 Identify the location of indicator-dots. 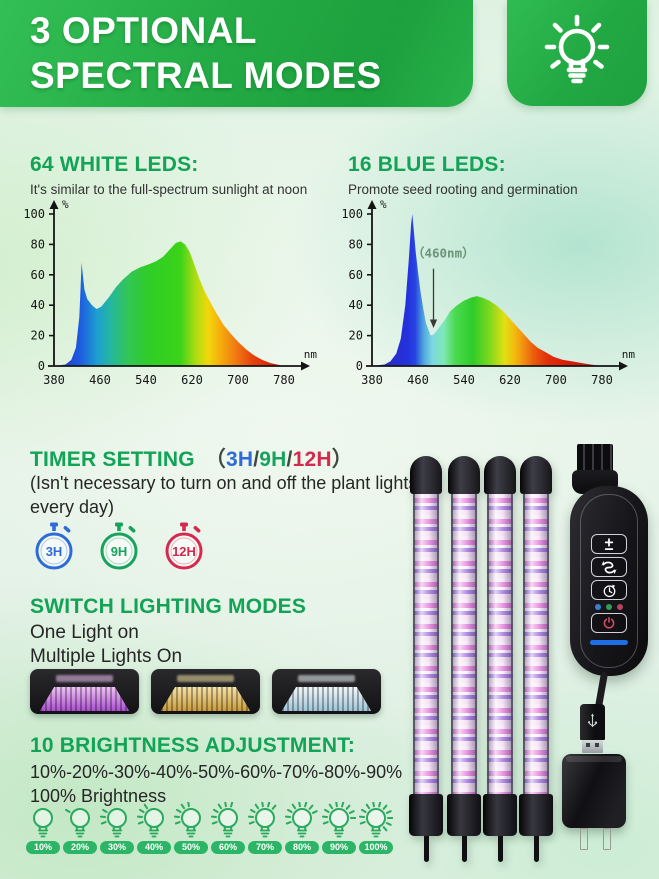
(609, 607).